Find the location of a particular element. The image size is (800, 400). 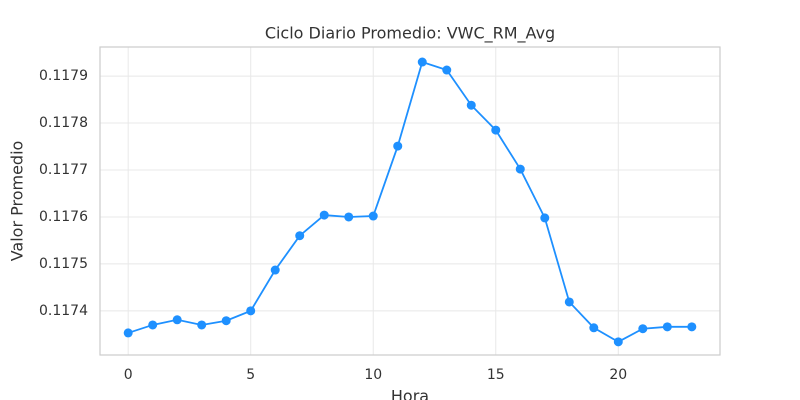

y-tick-label: 0.1179 is located at coordinates (63, 76).